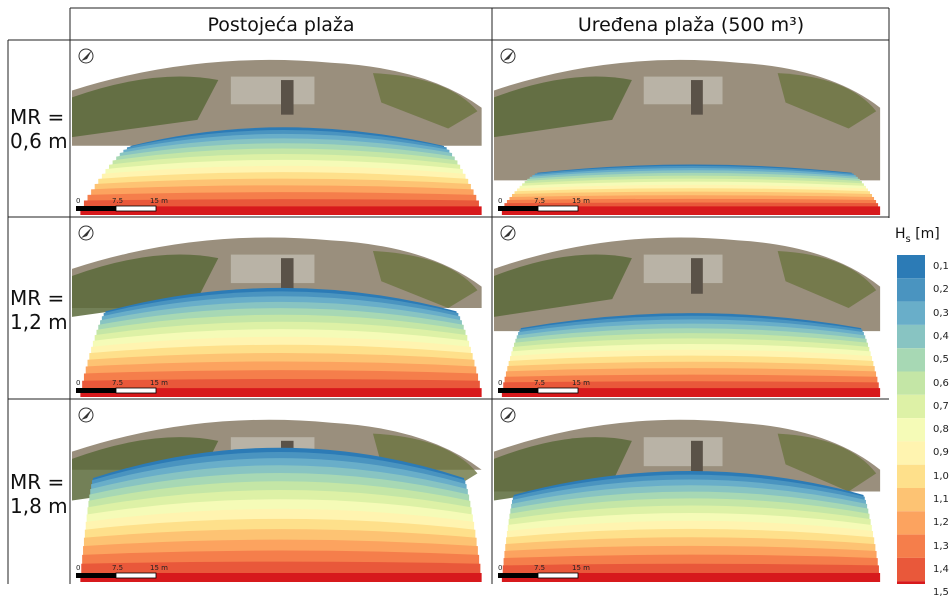 Image resolution: width=952 pixels, height=598 pixels. What do you see at coordinates (908, 239) in the screenshot?
I see `legend-title-sub: s` at bounding box center [908, 239].